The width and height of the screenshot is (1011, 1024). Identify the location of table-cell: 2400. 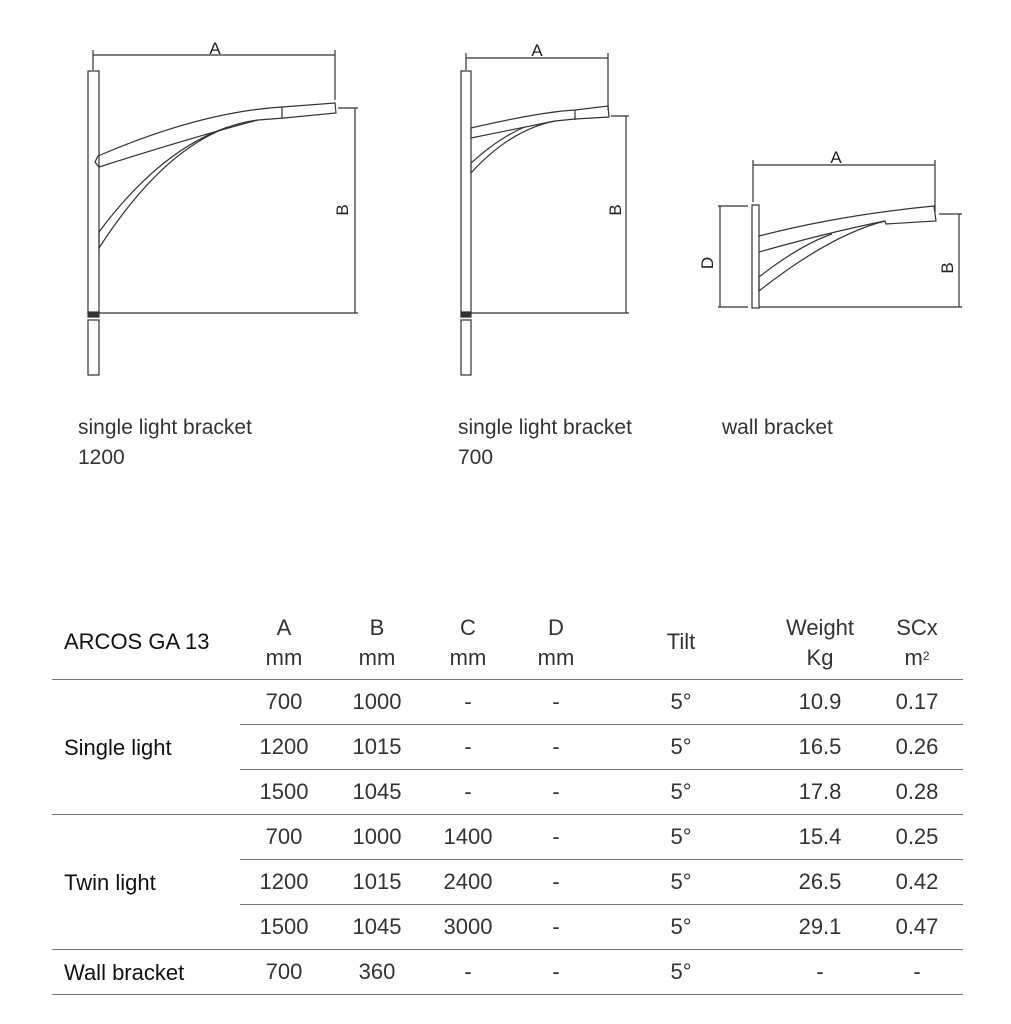
(468, 881).